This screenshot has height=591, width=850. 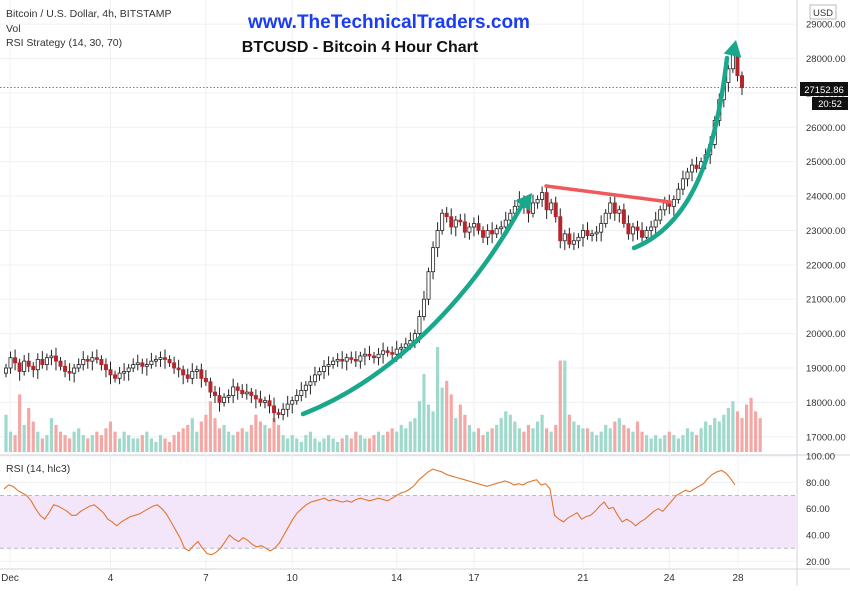 I want to click on rsi-label: RSI (14, hlc3), so click(x=38, y=469).